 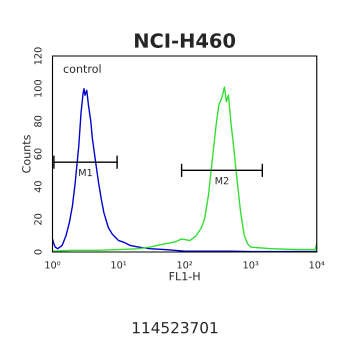 I want to click on y-tick-label: 0, so click(x=38, y=252).